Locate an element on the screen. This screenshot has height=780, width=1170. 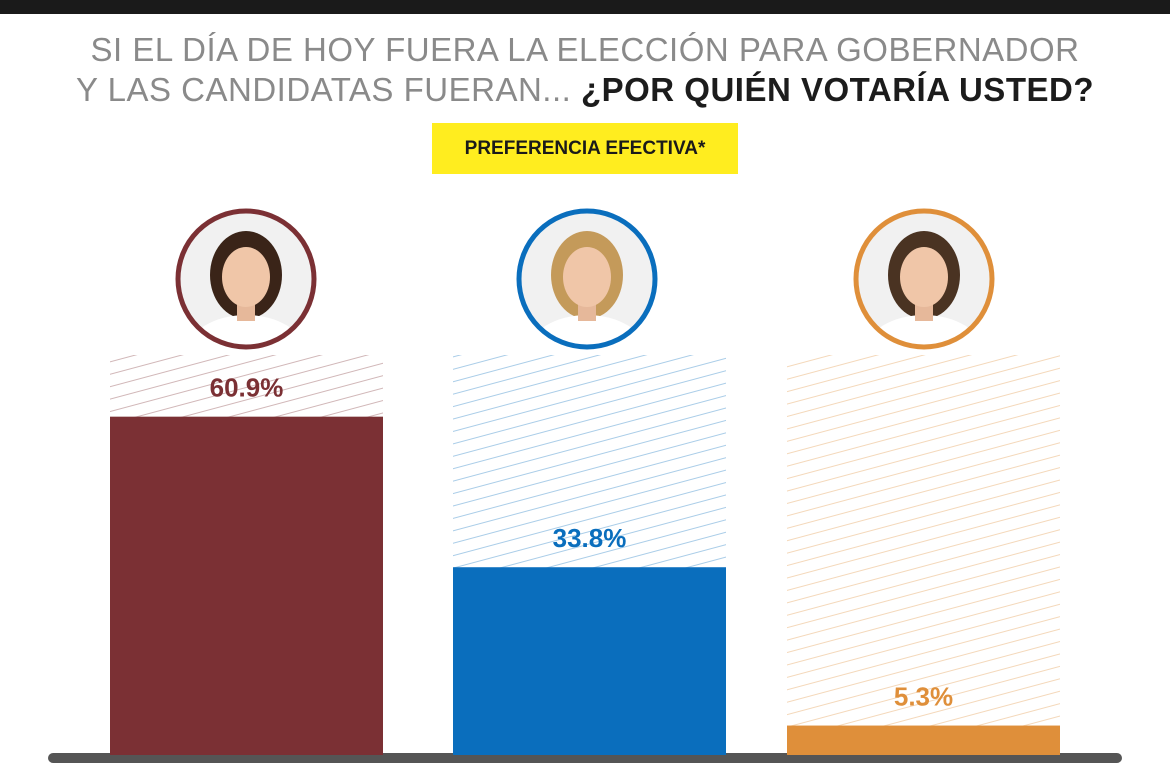
data-label: 33.8% is located at coordinates (590, 538).